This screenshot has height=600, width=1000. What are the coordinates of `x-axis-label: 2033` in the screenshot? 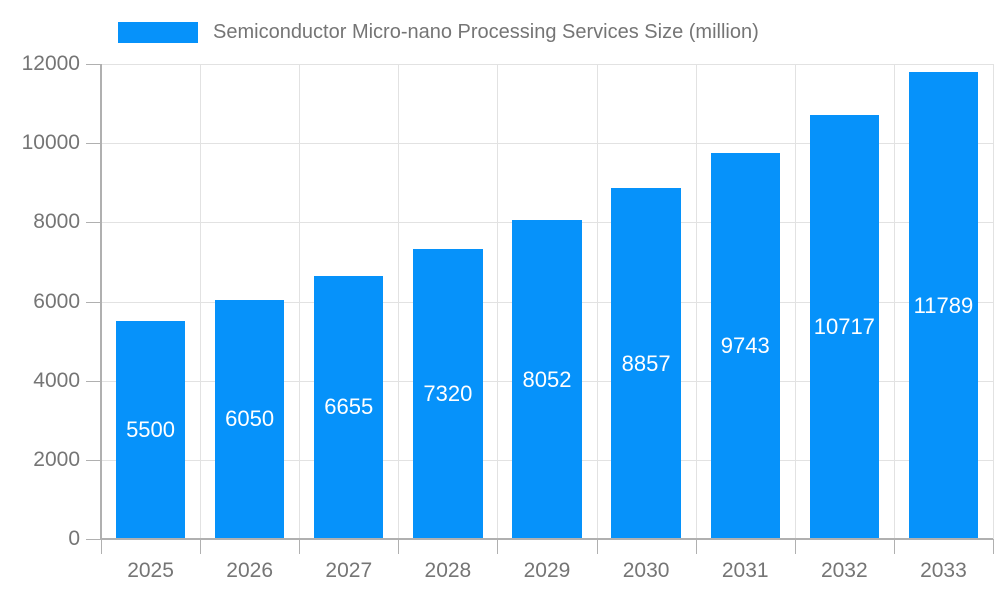 It's located at (943, 570).